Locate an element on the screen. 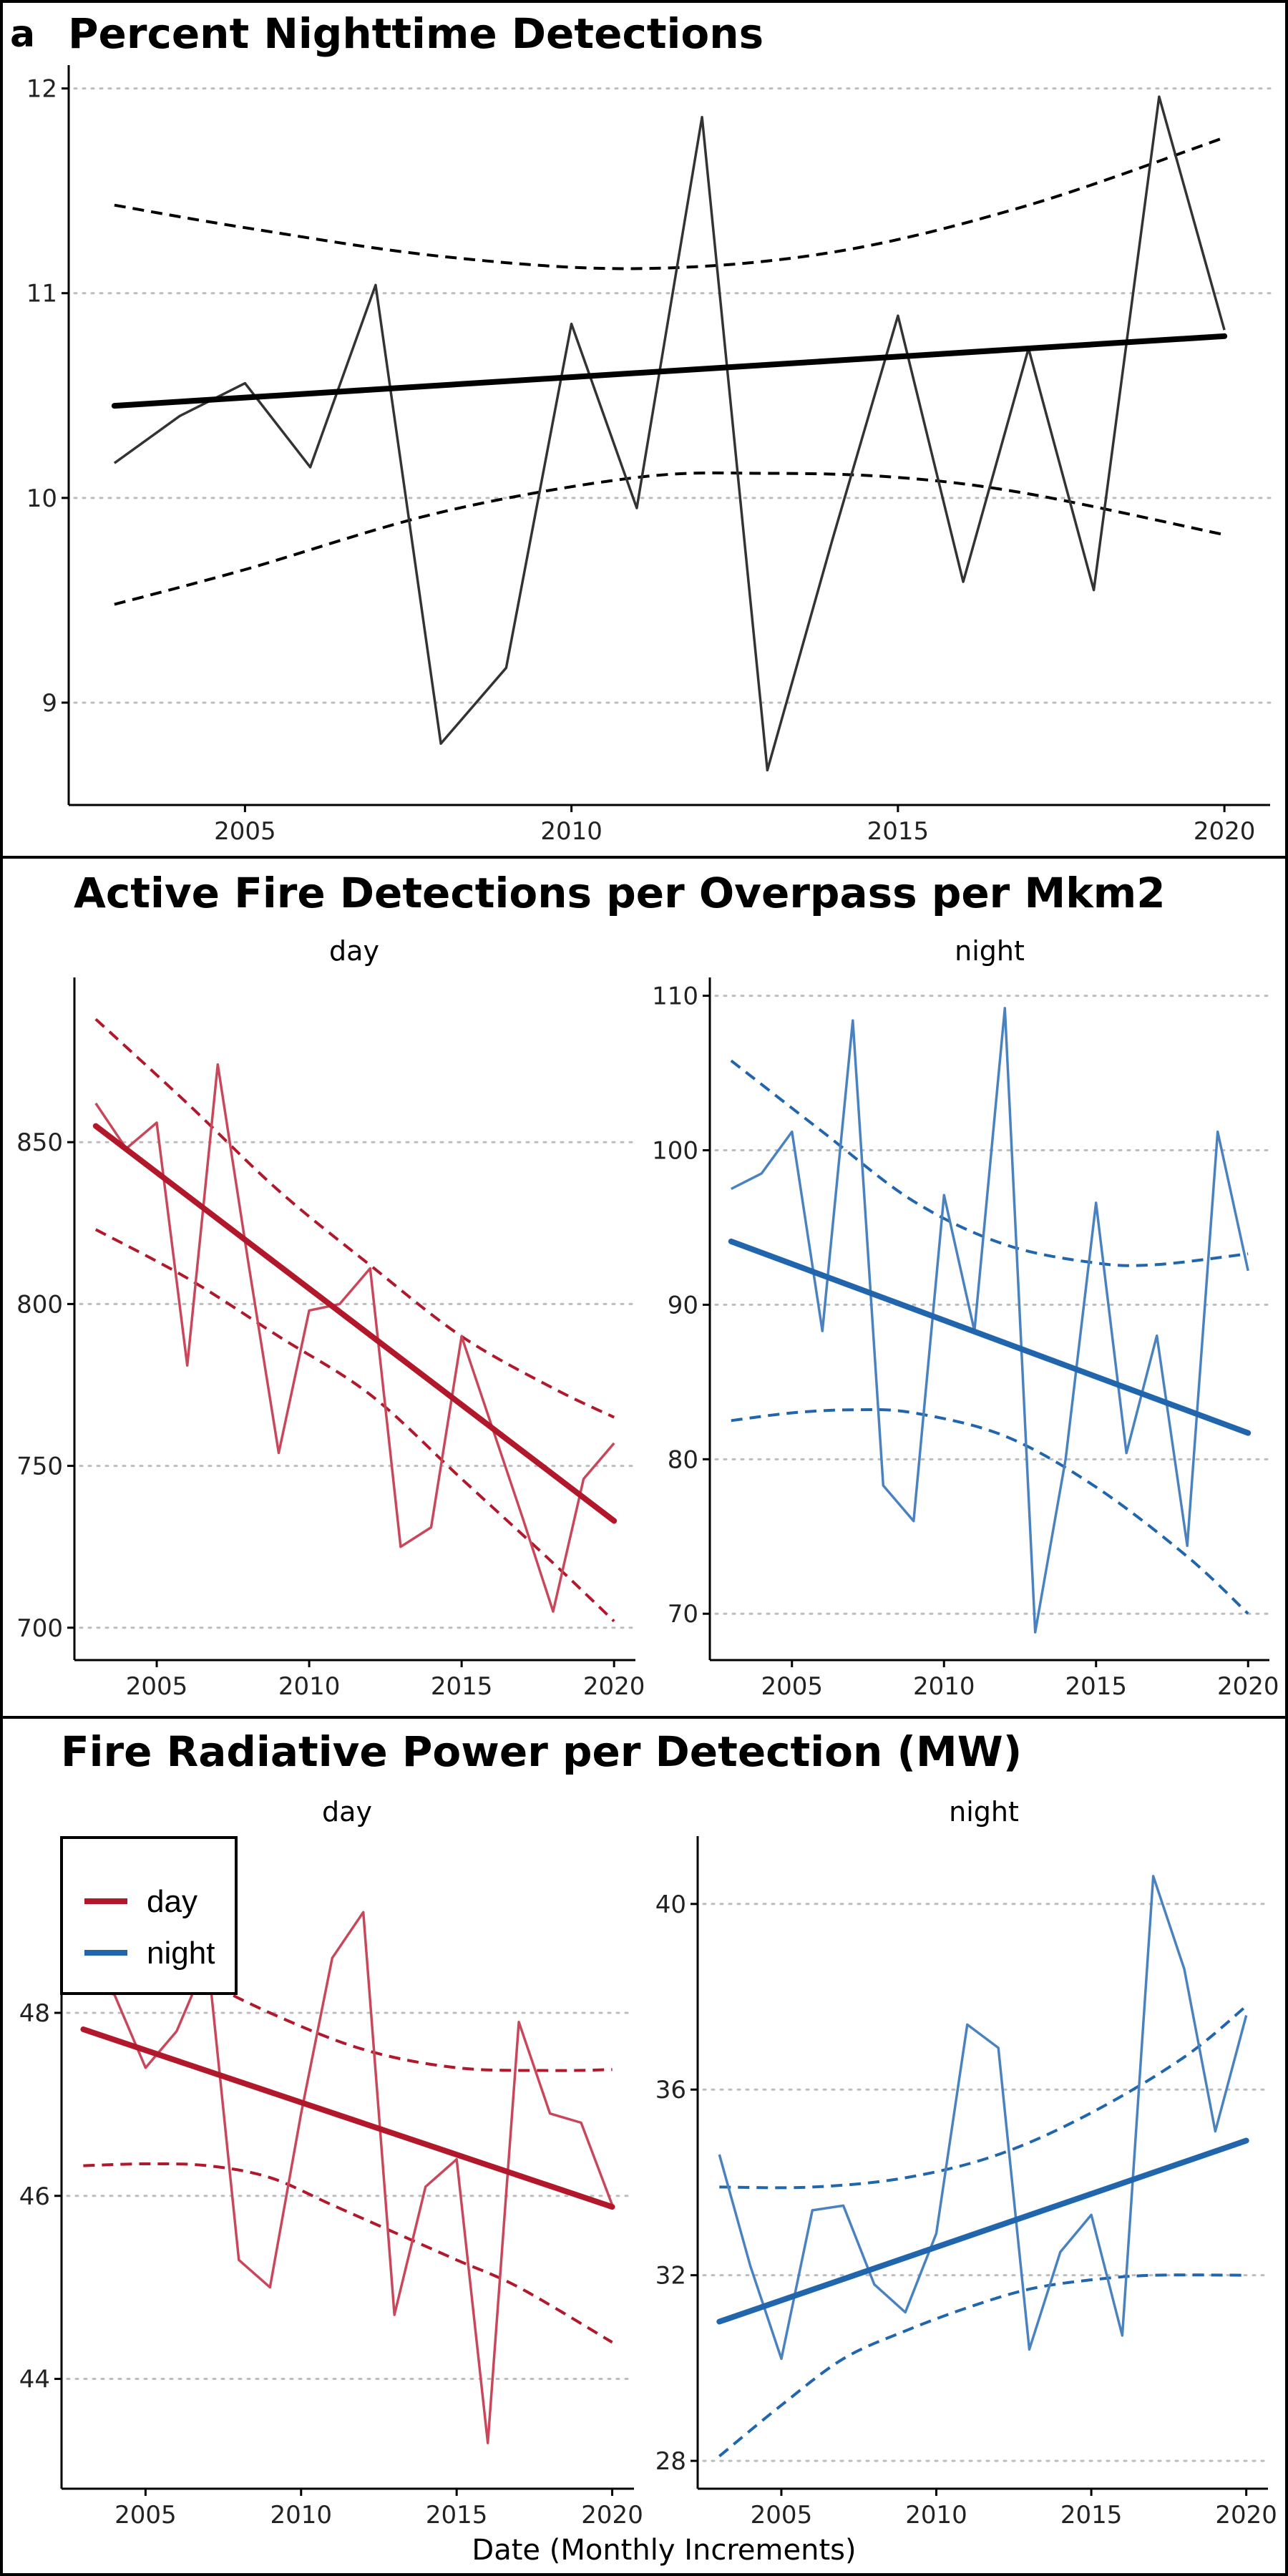 The width and height of the screenshot is (1288, 2576). y-tick-label: 28 is located at coordinates (670, 2461).